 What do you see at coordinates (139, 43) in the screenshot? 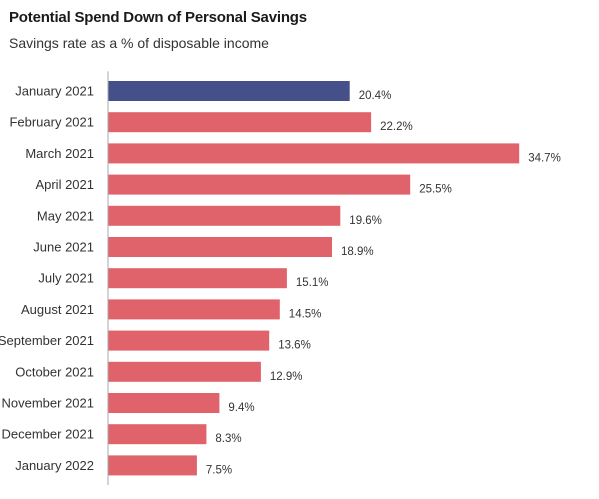
I see `chart-subtitle: Savings rate as a % of disposable income` at bounding box center [139, 43].